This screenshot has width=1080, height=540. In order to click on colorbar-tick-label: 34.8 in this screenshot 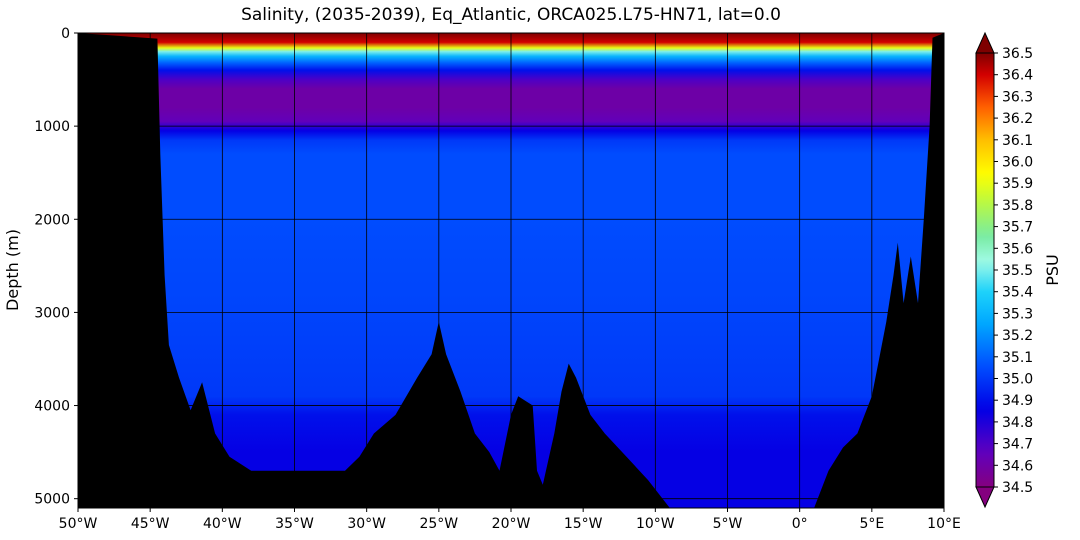, I will do `click(1017, 423)`.